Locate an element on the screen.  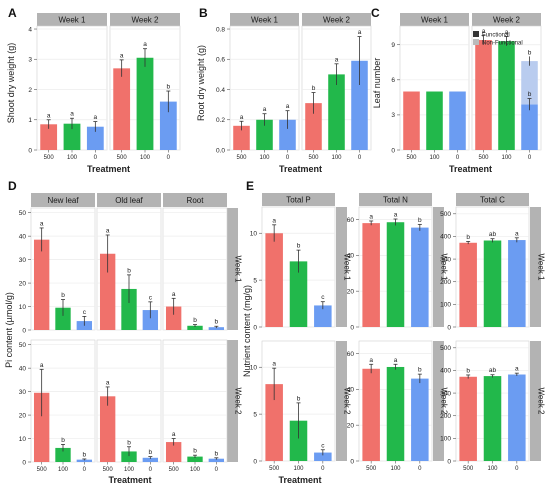
y-tick-label: 200 is located at coordinates (445, 416).